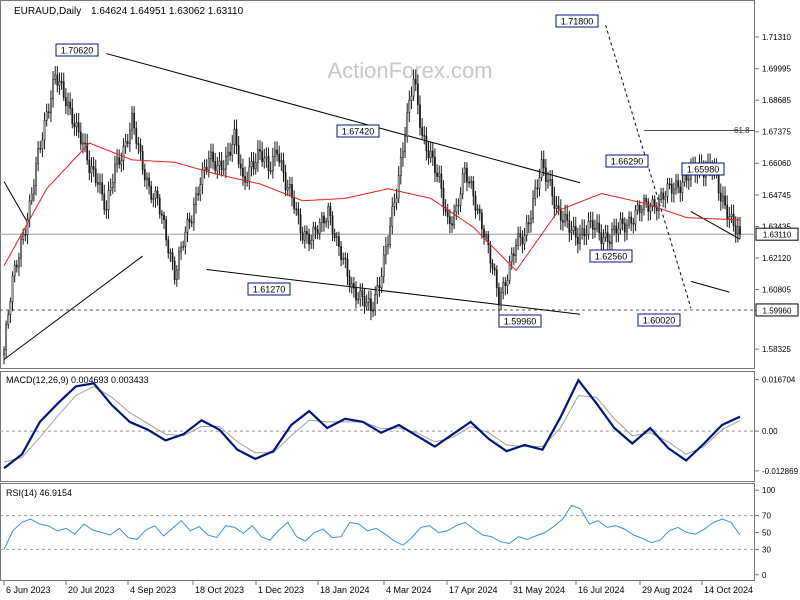  I want to click on annotation-text: 1.67420, so click(358, 132).